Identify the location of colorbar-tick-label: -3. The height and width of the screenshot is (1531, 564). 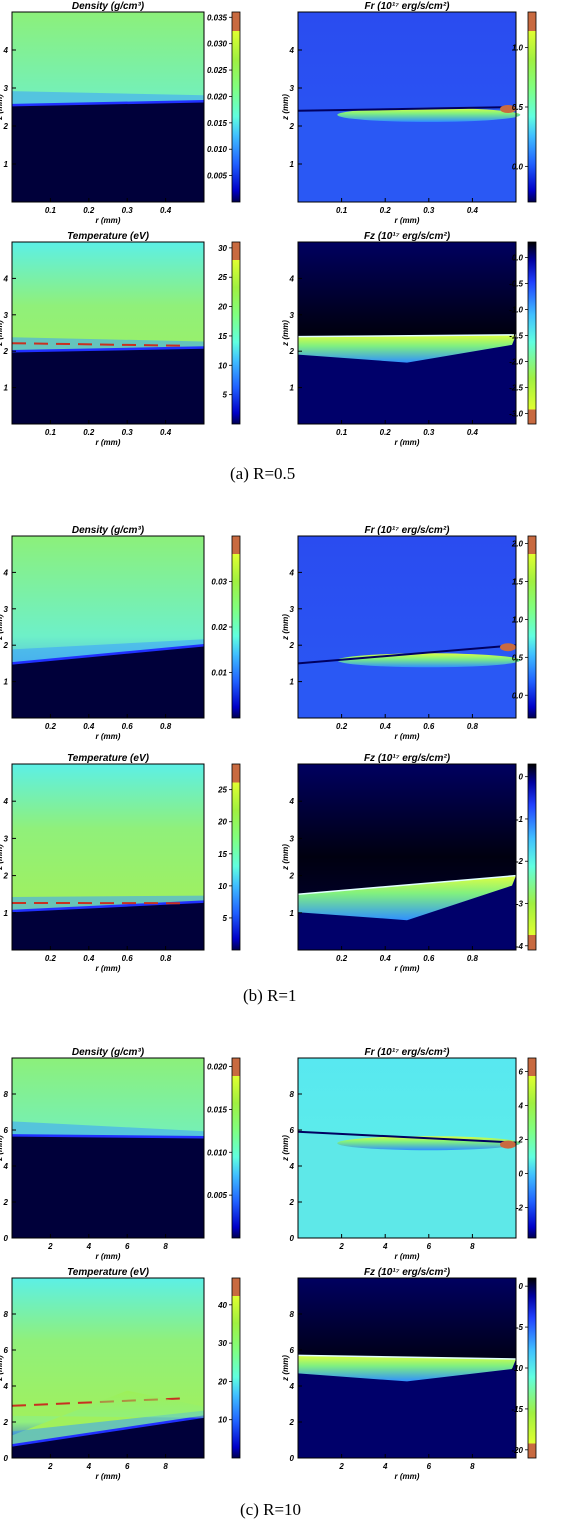
(520, 904).